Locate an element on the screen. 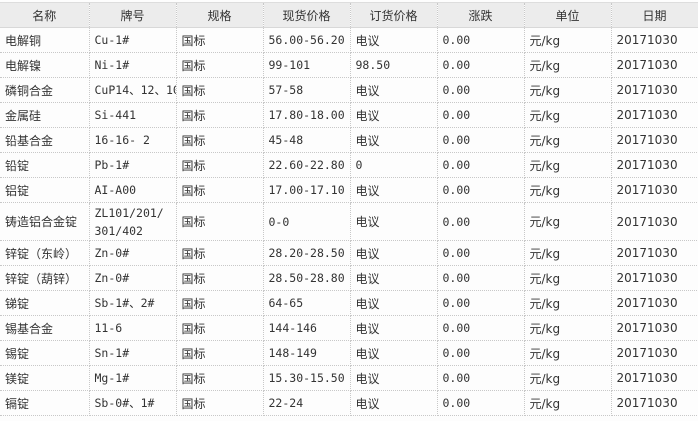  cell-grade: Si-441 is located at coordinates (132, 115).